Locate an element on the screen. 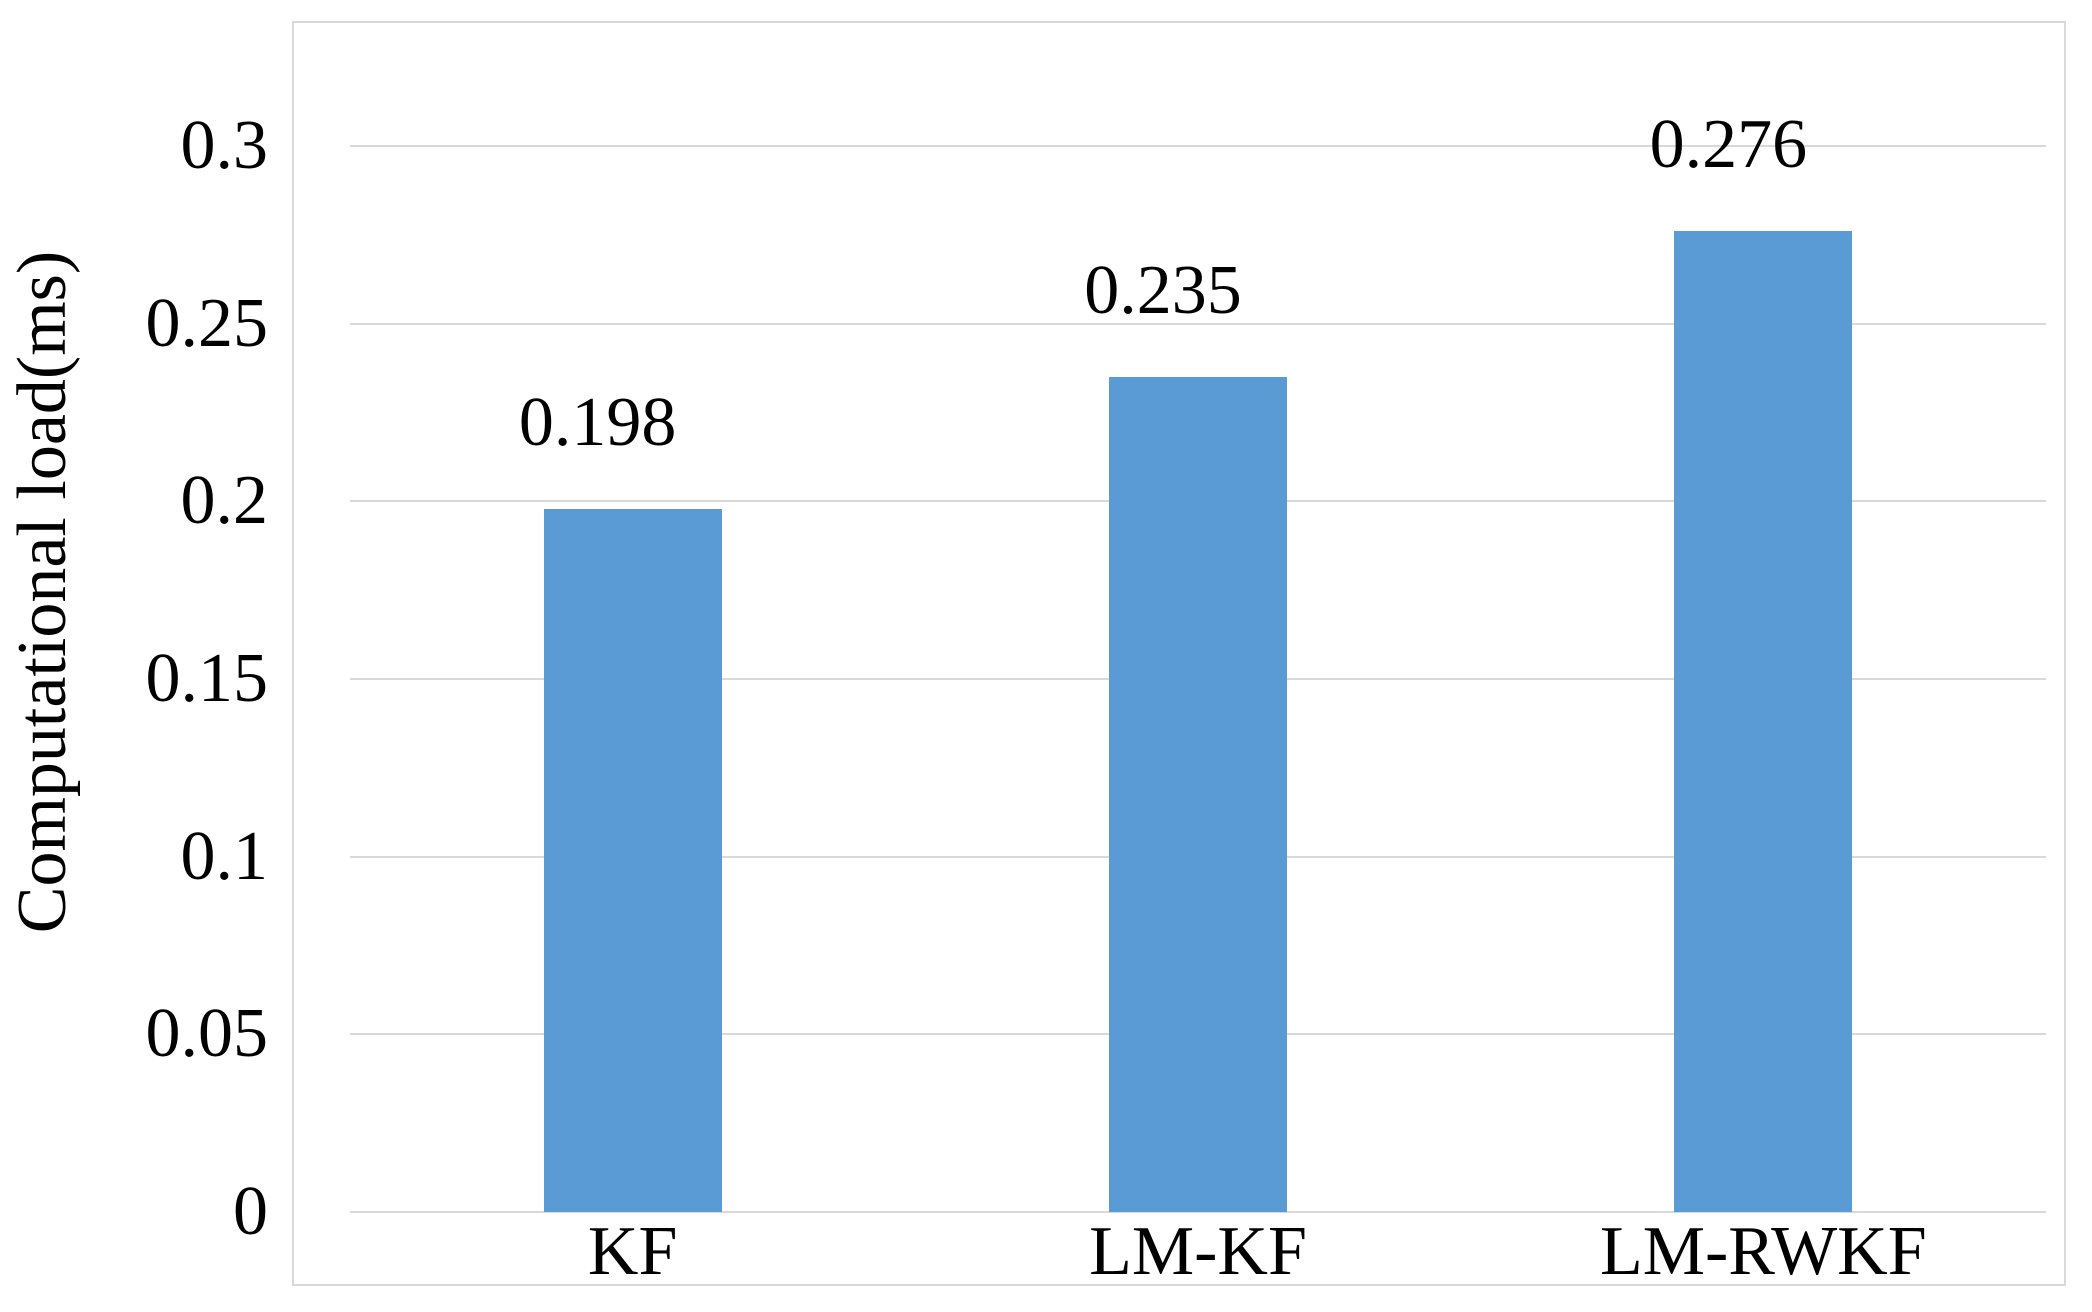  y-tick-label: 0.25 is located at coordinates (207, 323).